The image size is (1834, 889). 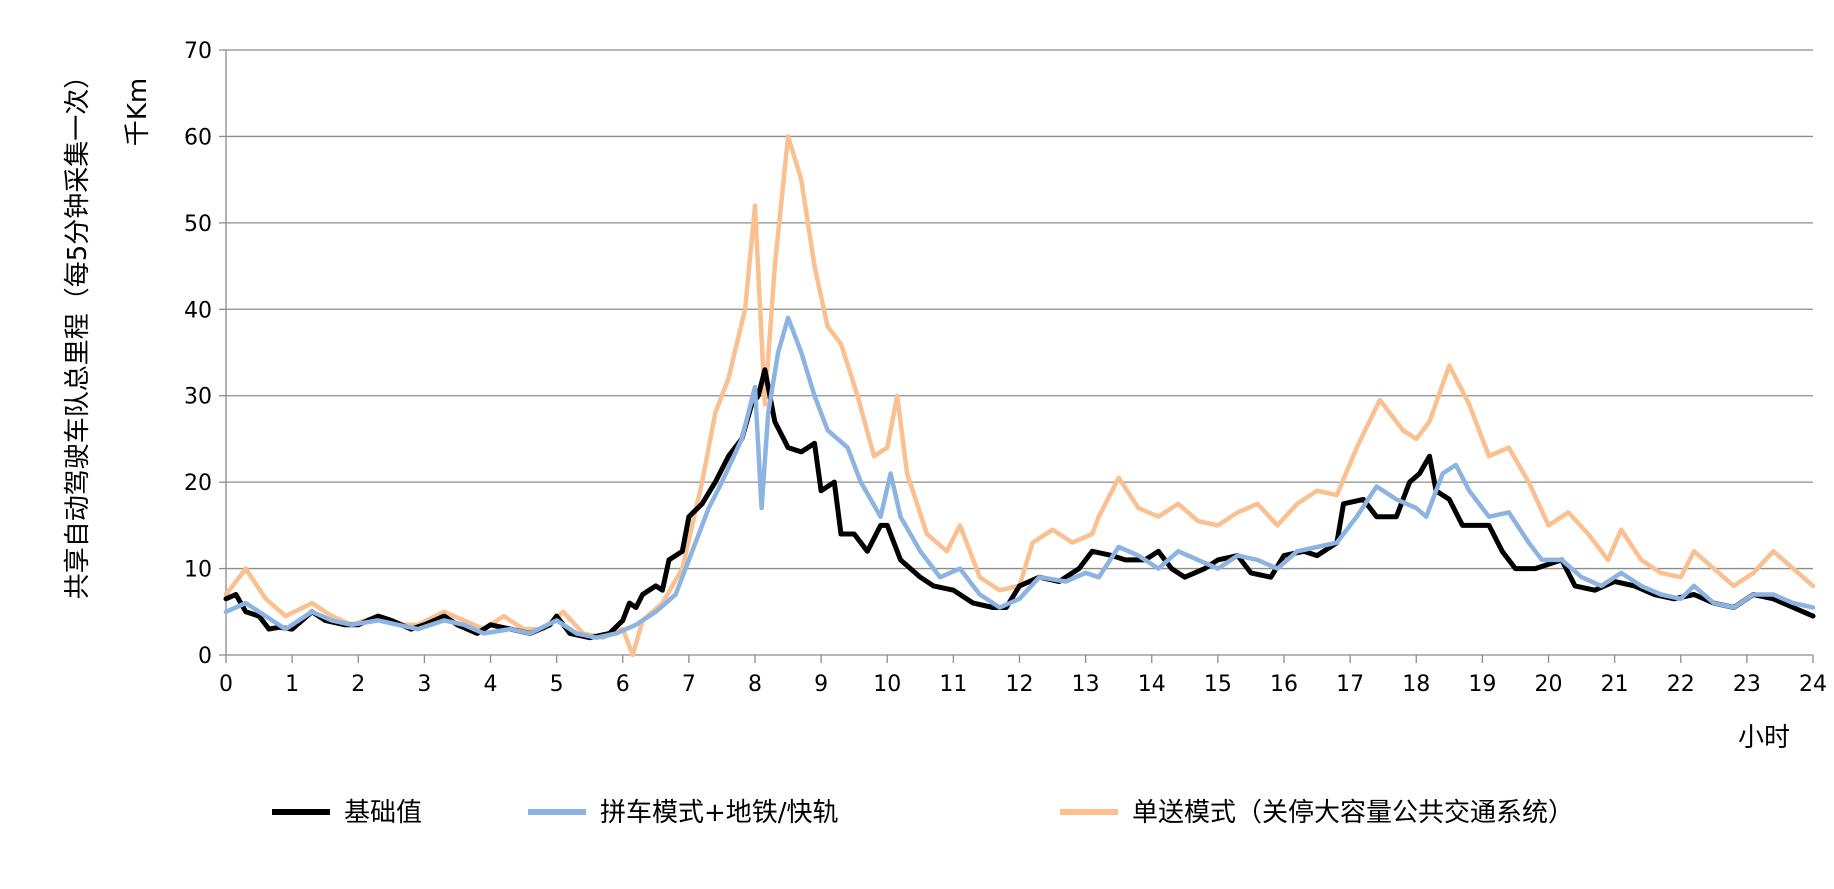 I want to click on x-tick-label: 21, so click(x=1615, y=684).